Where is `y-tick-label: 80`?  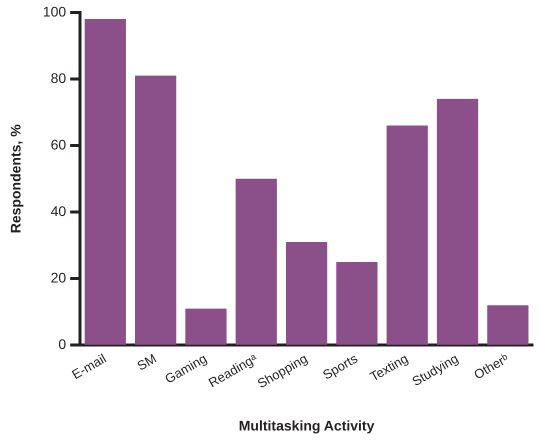 y-tick-label: 80 is located at coordinates (58, 78).